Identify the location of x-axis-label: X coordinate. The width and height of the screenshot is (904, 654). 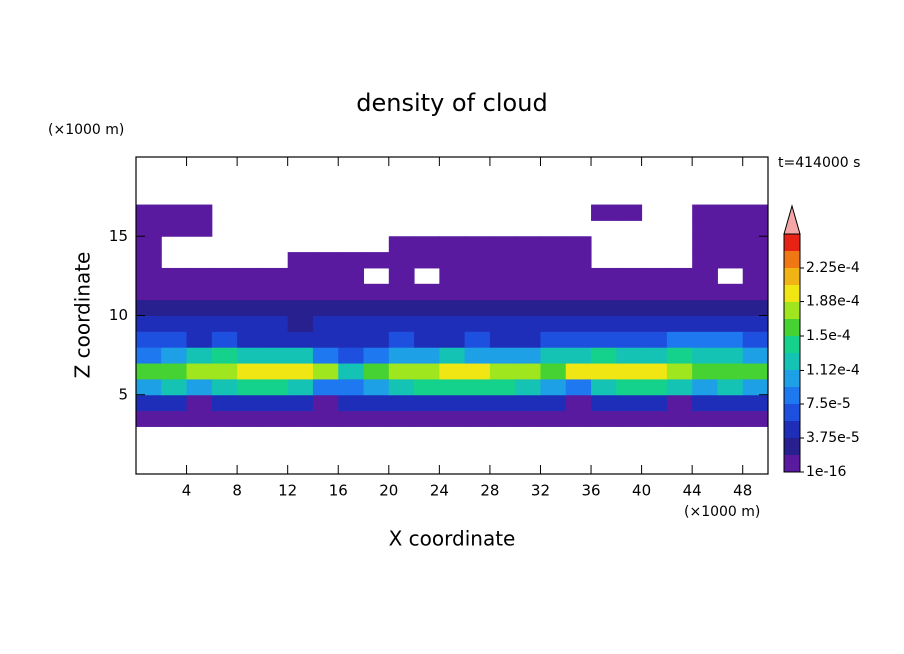
(452, 539).